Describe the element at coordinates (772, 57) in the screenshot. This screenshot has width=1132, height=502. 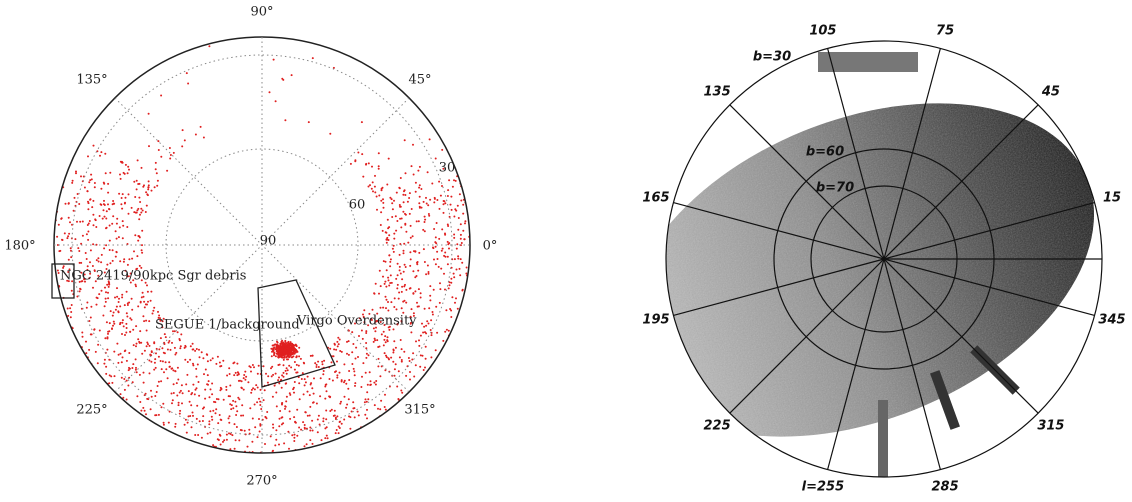
I see `latitude-label: b=30` at that location.